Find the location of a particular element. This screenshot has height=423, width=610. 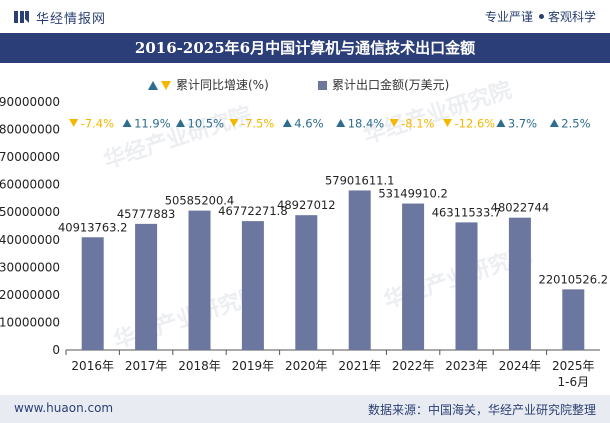

growth-value-label: 11.9% is located at coordinates (152, 124).